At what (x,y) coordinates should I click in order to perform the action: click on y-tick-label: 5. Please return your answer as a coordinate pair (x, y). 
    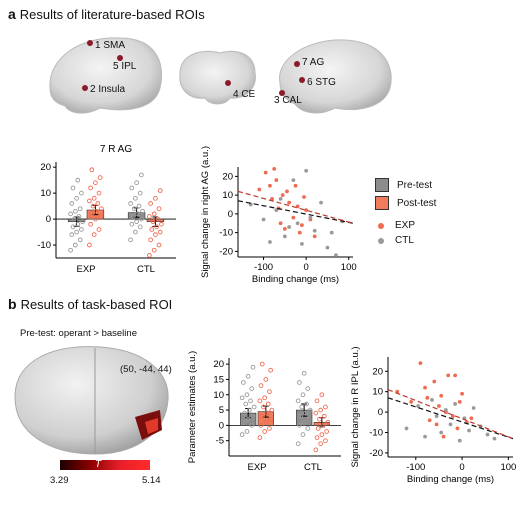
    Looking at the image, I should click on (221, 410).